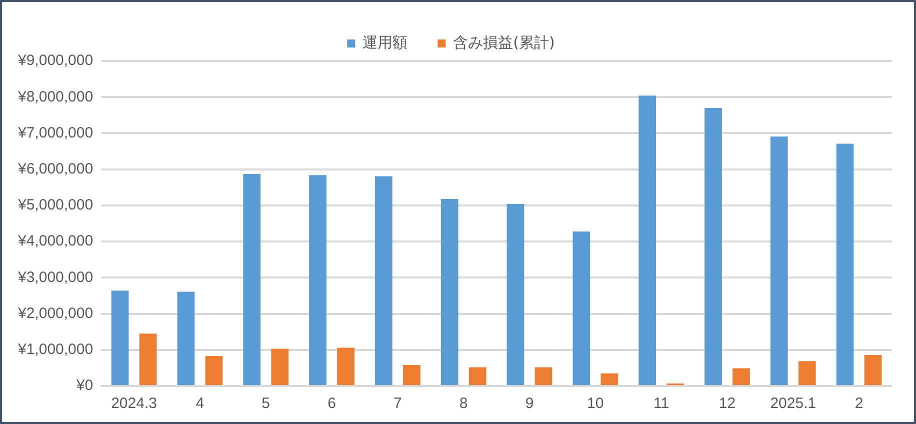 This screenshot has height=424, width=916. I want to click on x-tick-label: 8, so click(463, 403).